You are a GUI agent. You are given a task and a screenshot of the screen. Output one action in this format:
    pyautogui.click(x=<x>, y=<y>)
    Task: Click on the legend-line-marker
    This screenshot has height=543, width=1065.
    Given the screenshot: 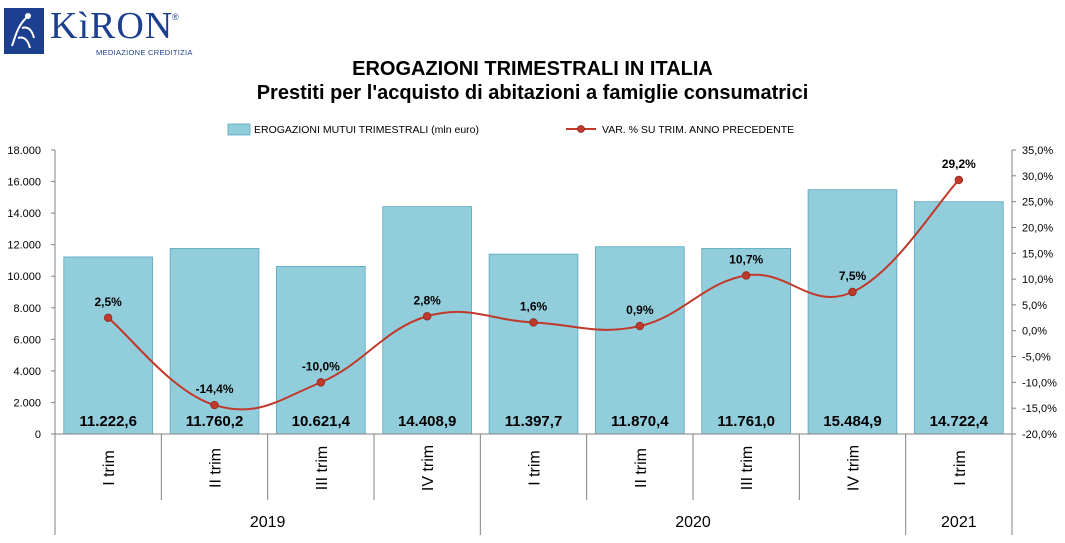 What is the action you would take?
    pyautogui.click(x=581, y=129)
    